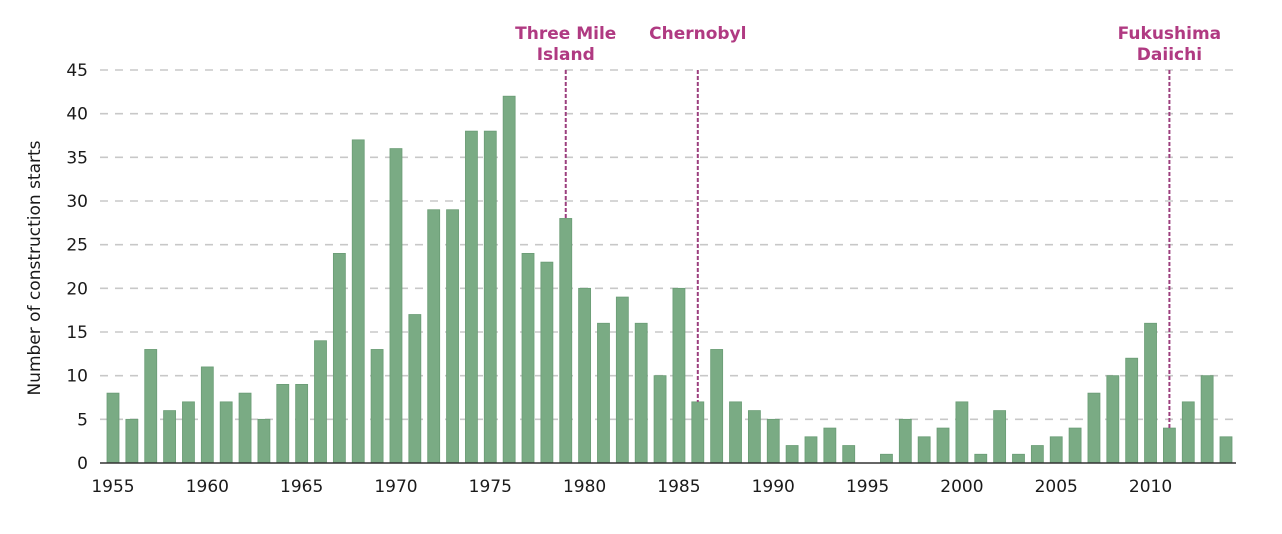  What do you see at coordinates (283, 423) in the screenshot?
I see `bar-1964` at bounding box center [283, 423].